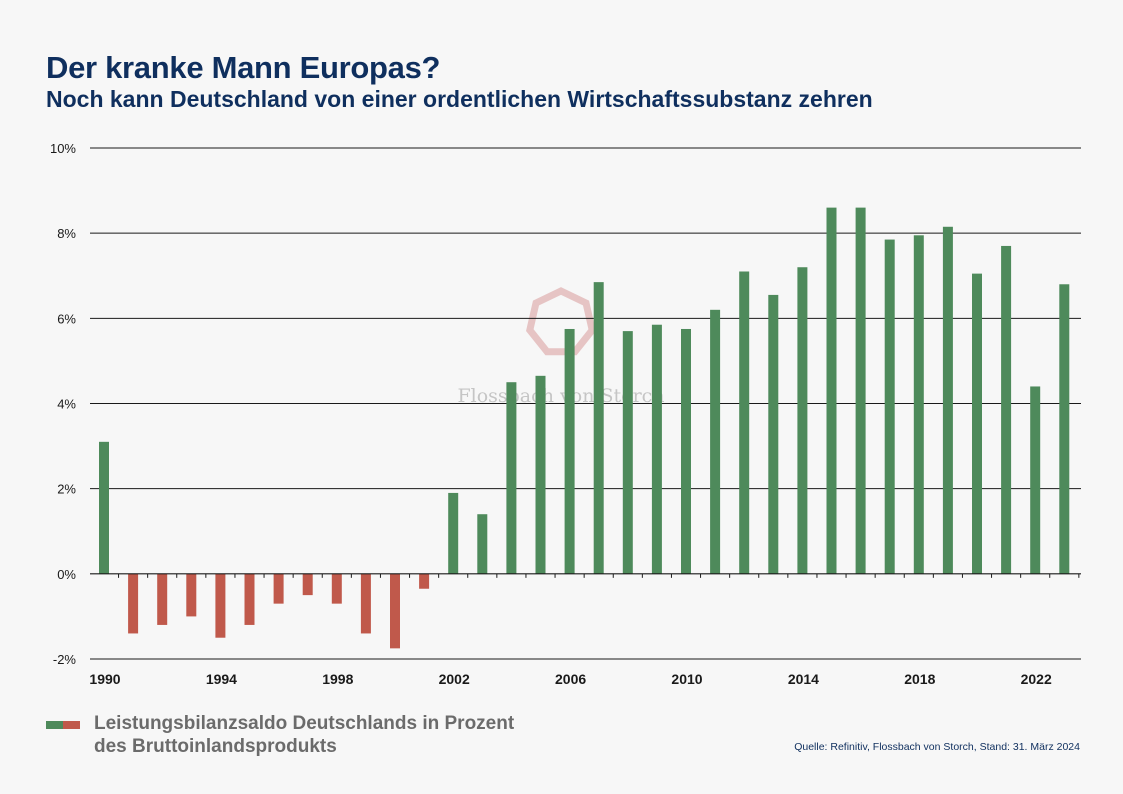 The height and width of the screenshot is (794, 1123). I want to click on y-tick-label: 2%, so click(66, 489).